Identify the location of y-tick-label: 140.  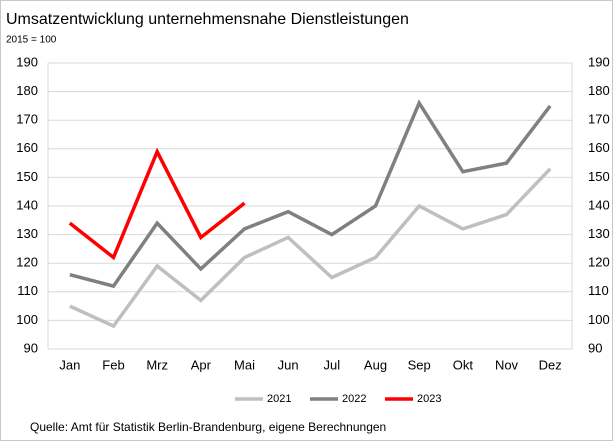
(27, 204).